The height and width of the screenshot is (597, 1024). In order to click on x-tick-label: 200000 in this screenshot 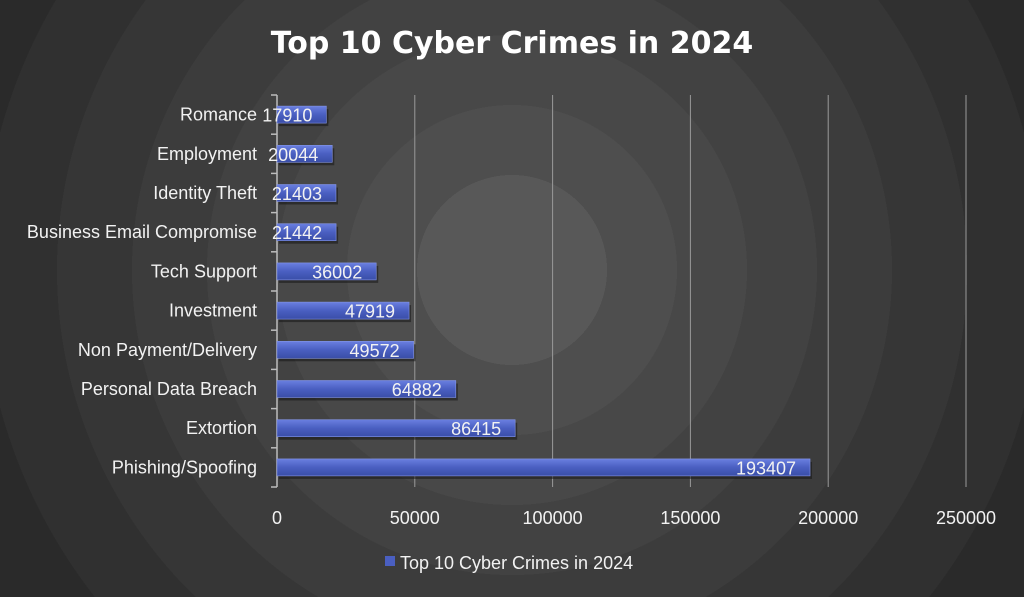, I will do `click(828, 518)`.